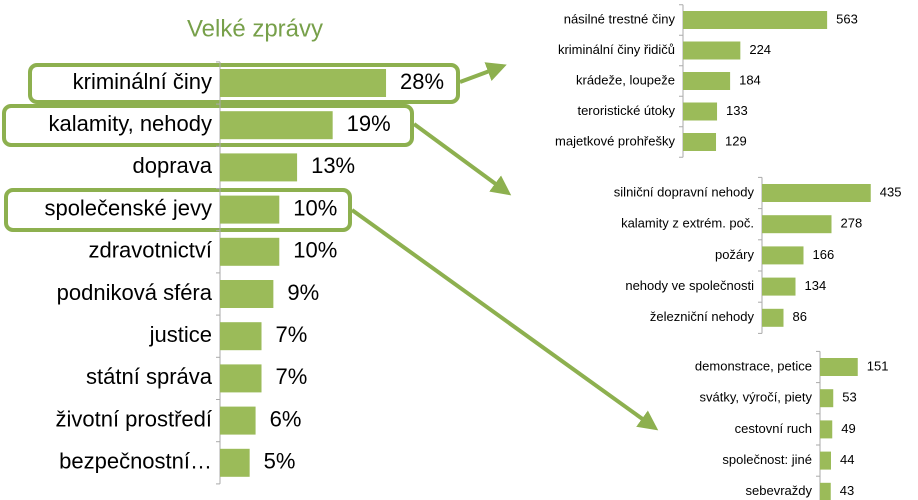 This screenshot has height=500, width=918. What do you see at coordinates (847, 459) in the screenshot?
I see `value-label: 44` at bounding box center [847, 459].